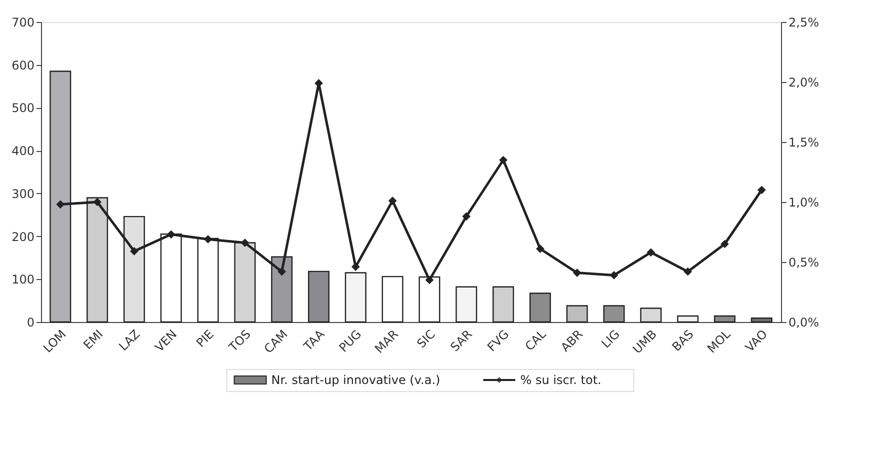 The width and height of the screenshot is (894, 470). What do you see at coordinates (804, 203) in the screenshot?
I see `y2-tick-label: 1,0%` at bounding box center [804, 203].